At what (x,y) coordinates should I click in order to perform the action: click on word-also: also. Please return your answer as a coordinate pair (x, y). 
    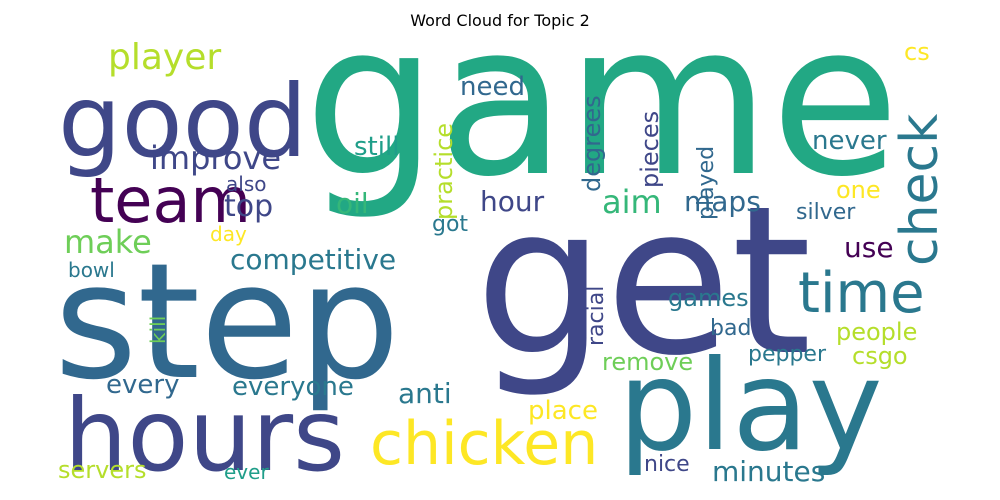
    Looking at the image, I should click on (246, 184).